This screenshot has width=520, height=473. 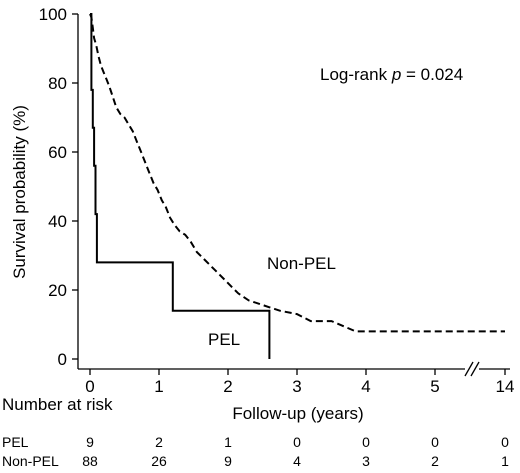 What do you see at coordinates (158, 386) in the screenshot?
I see `x-tick-label: 1` at bounding box center [158, 386].